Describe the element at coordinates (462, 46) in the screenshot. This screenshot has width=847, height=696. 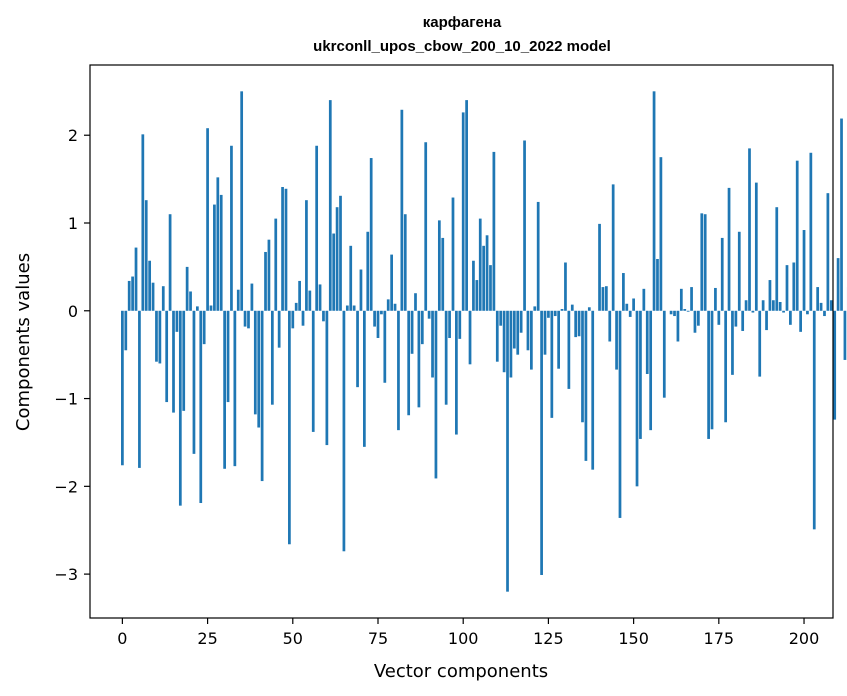
I see `chart-title-line-2: ukrconll_upos_cbow_200_10_2022 model` at that location.